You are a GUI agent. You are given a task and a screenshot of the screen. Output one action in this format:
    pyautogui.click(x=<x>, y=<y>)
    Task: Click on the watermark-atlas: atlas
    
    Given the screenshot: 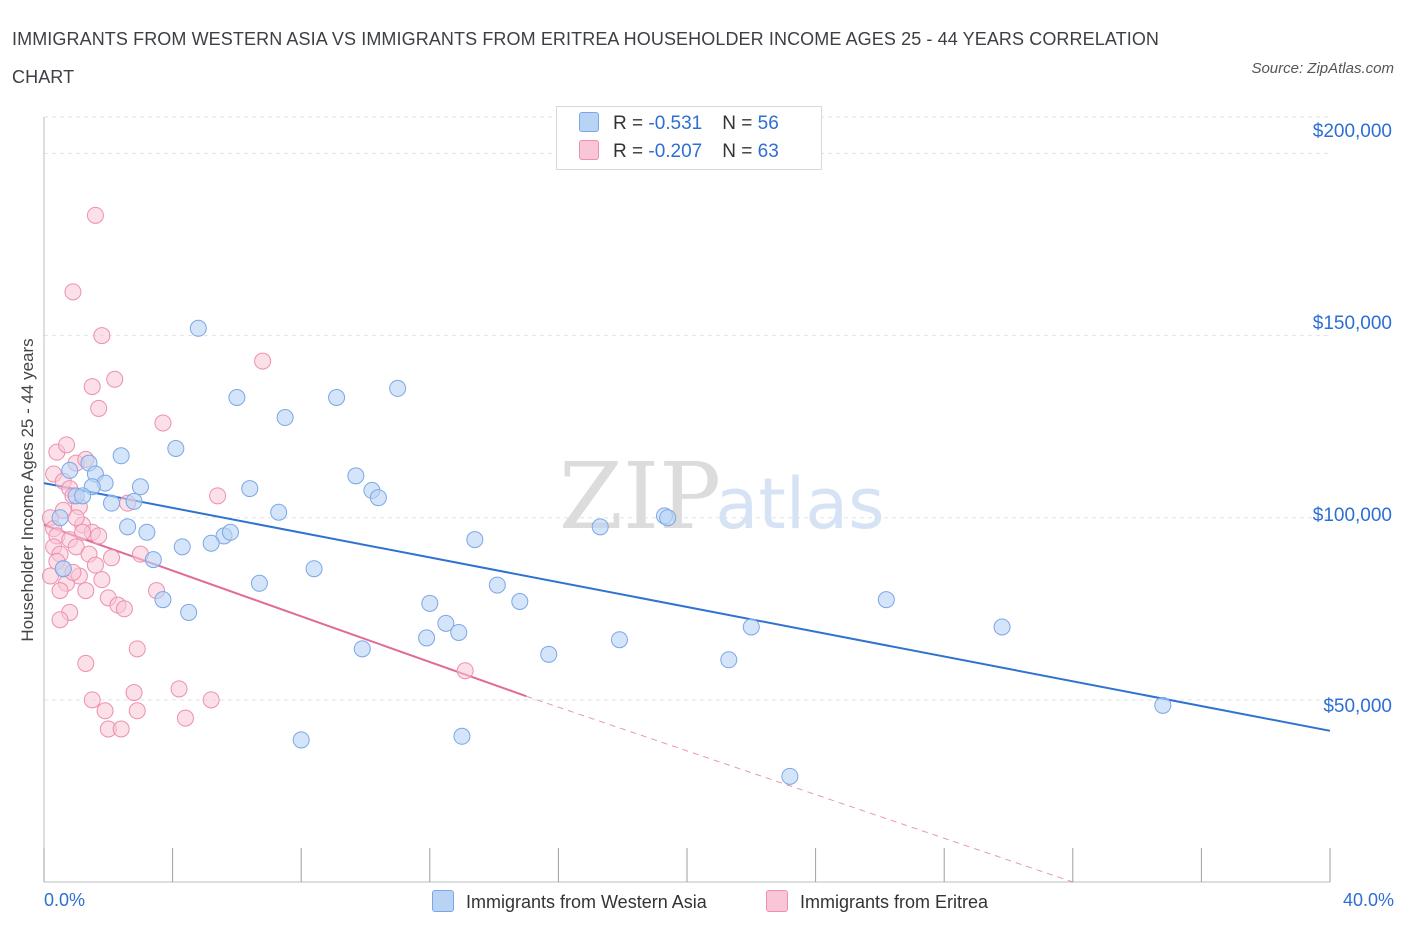 What is the action you would take?
    pyautogui.click(x=799, y=504)
    